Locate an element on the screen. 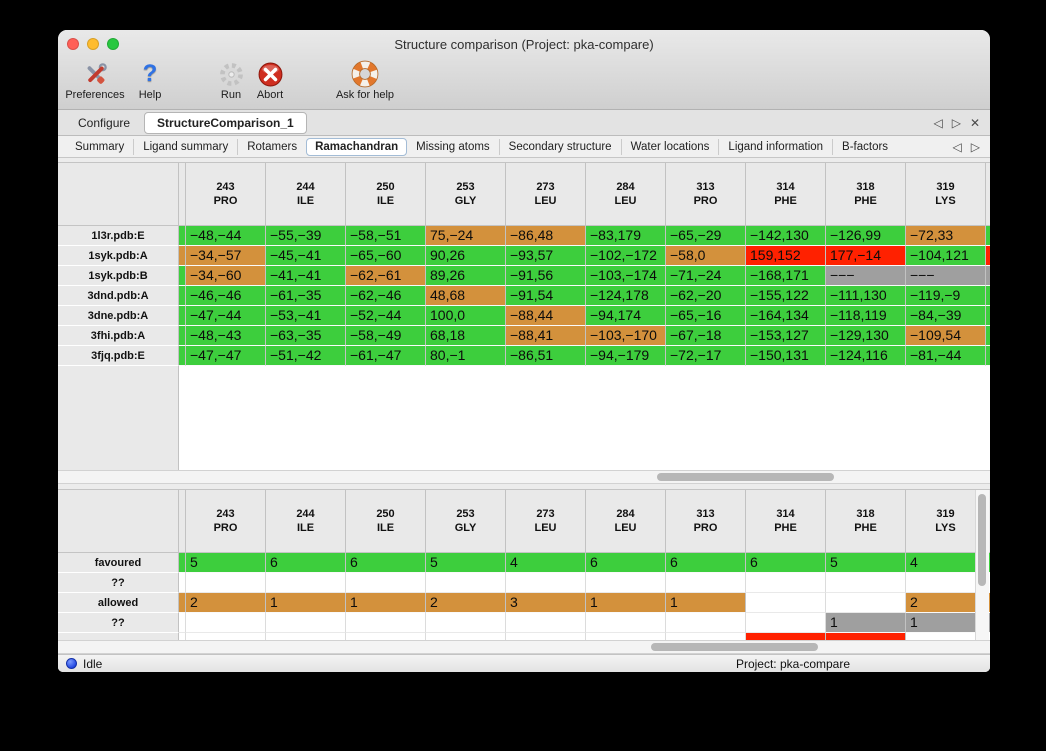  subtab-scroll-right-icon: ▷ is located at coordinates (975, 146).